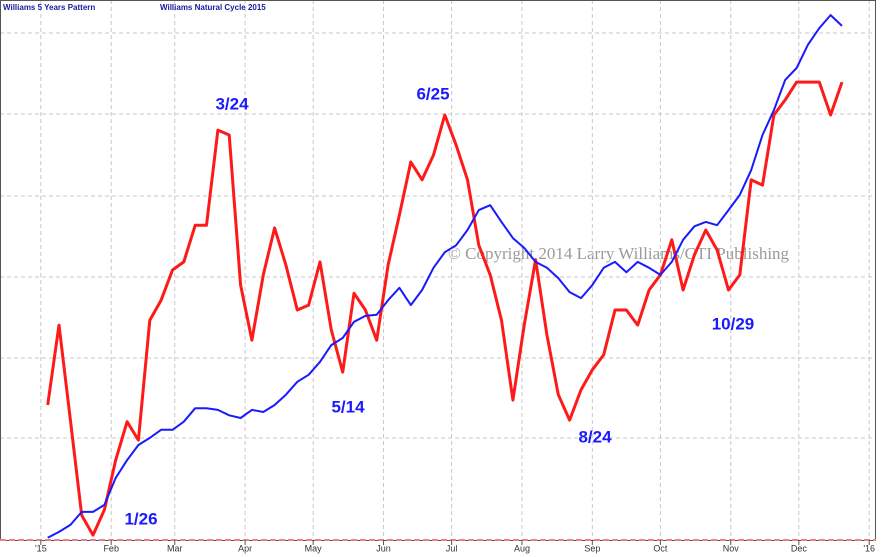  I want to click on x-tick-label: Apr, so click(245, 548).